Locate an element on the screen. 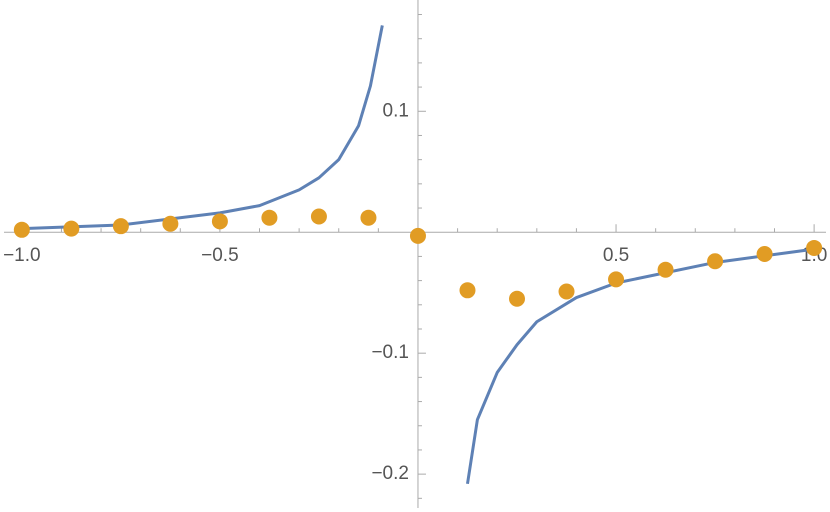  x-tick-label: −1.0 is located at coordinates (22, 255).